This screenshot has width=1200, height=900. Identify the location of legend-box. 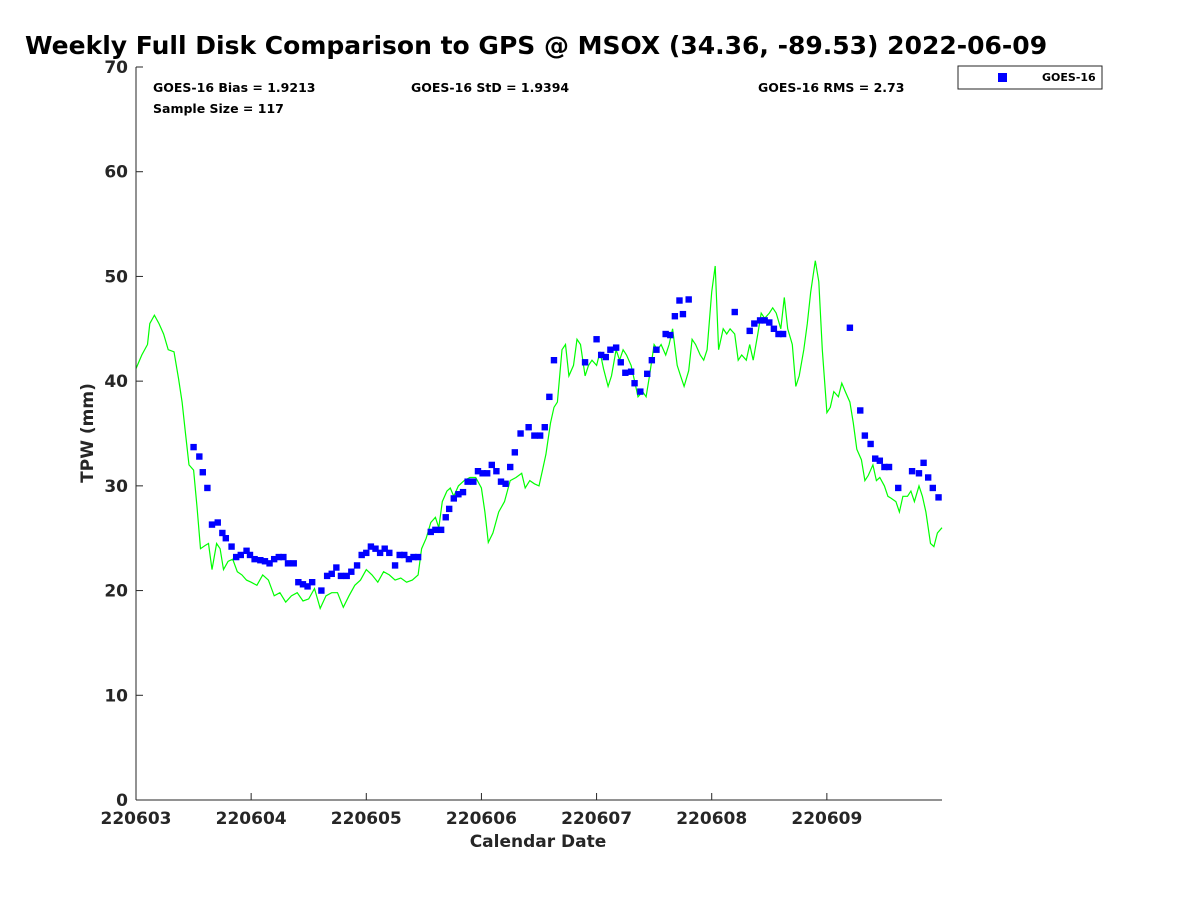
(1030, 77).